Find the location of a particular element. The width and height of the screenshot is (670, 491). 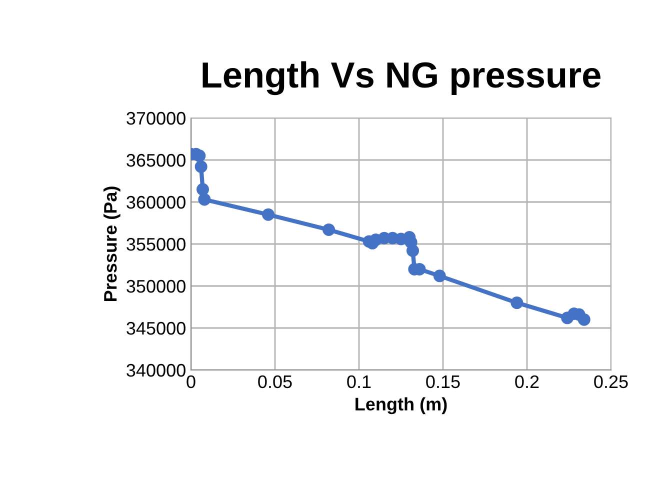

y-tick-label: 355000 is located at coordinates (156, 244).